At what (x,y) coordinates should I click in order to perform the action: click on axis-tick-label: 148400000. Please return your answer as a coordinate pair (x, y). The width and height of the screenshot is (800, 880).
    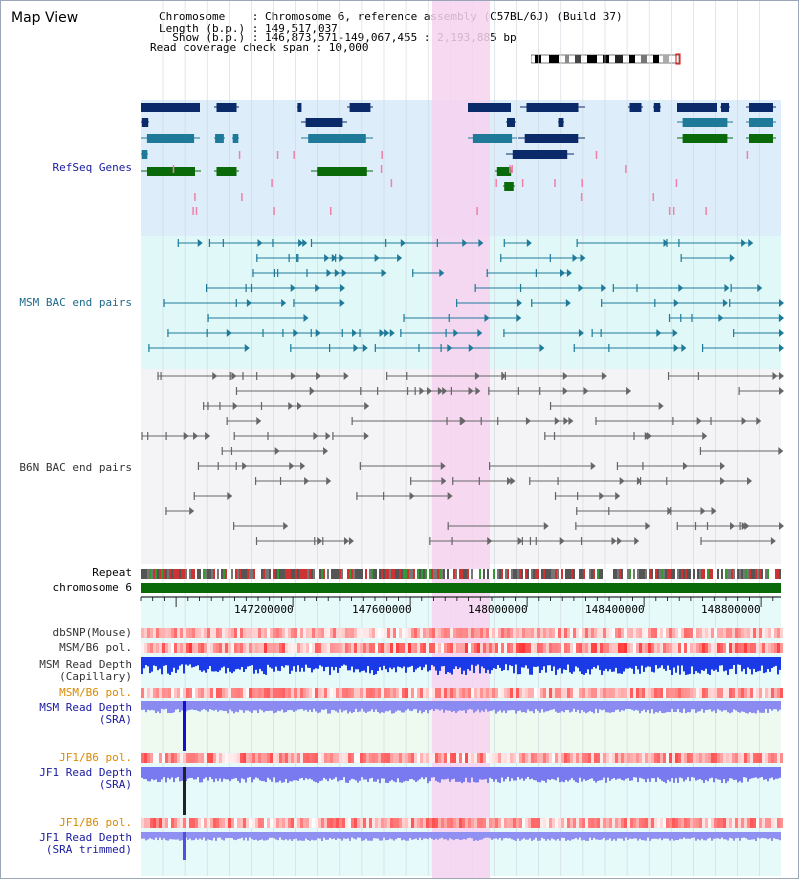
    Looking at the image, I should click on (615, 609).